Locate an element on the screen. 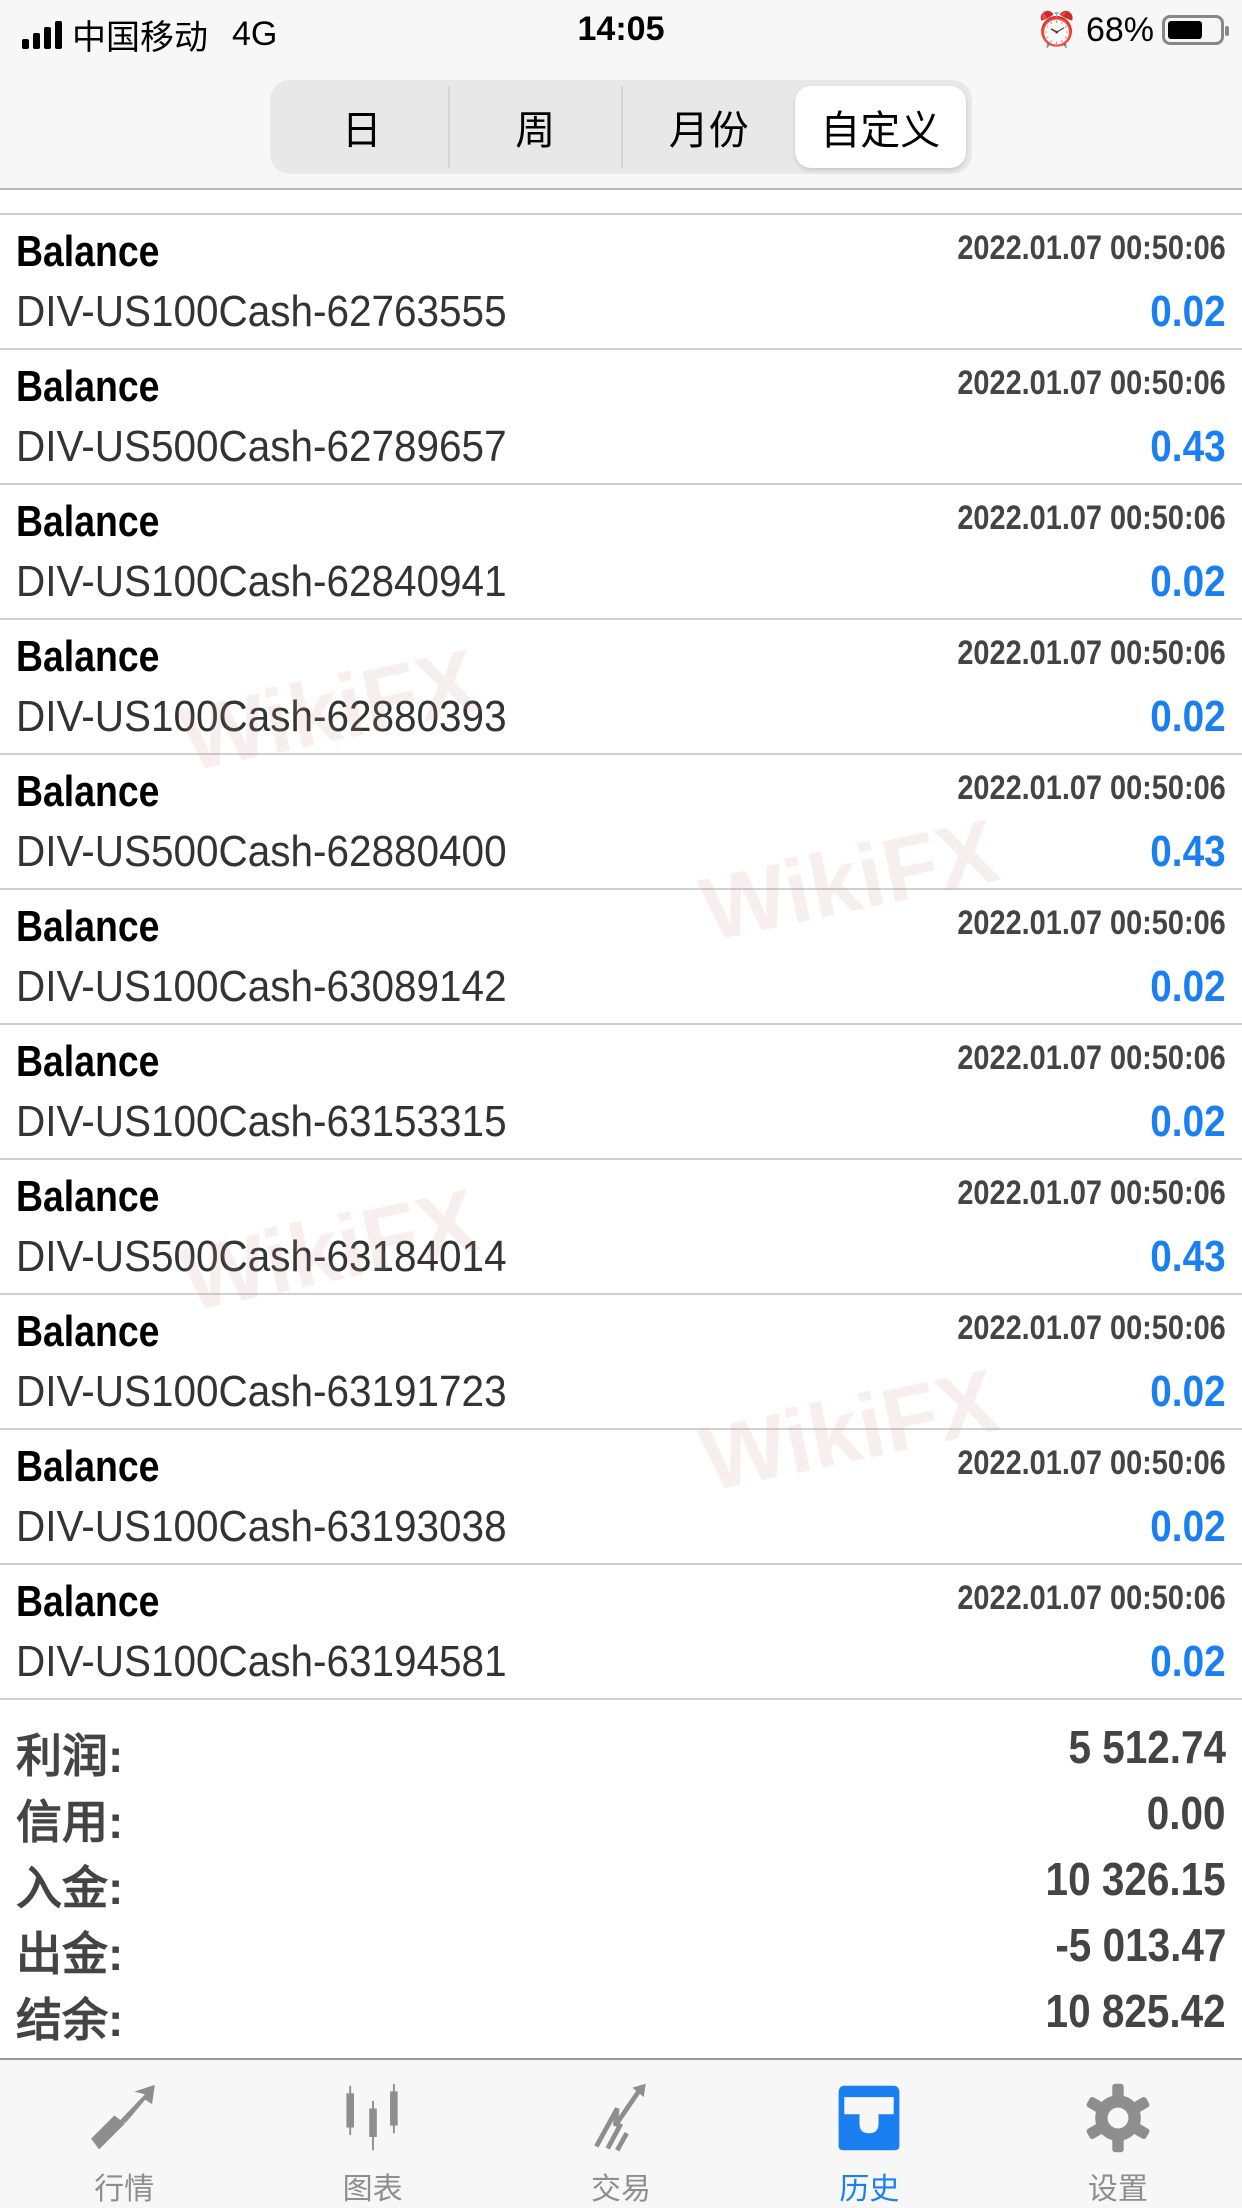 The image size is (1242, 2208). summary-label: 信用: is located at coordinates (70, 1822).